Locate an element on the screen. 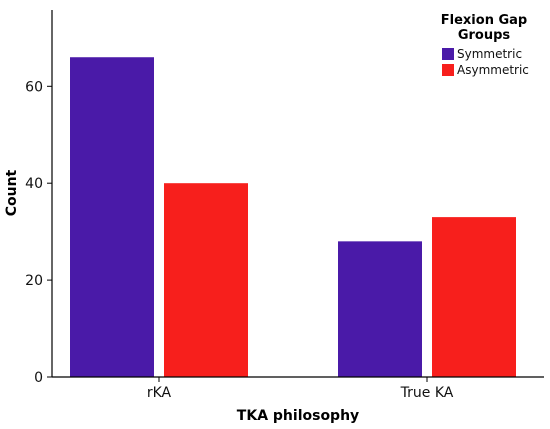  x-tick-label: rKA is located at coordinates (159, 393).